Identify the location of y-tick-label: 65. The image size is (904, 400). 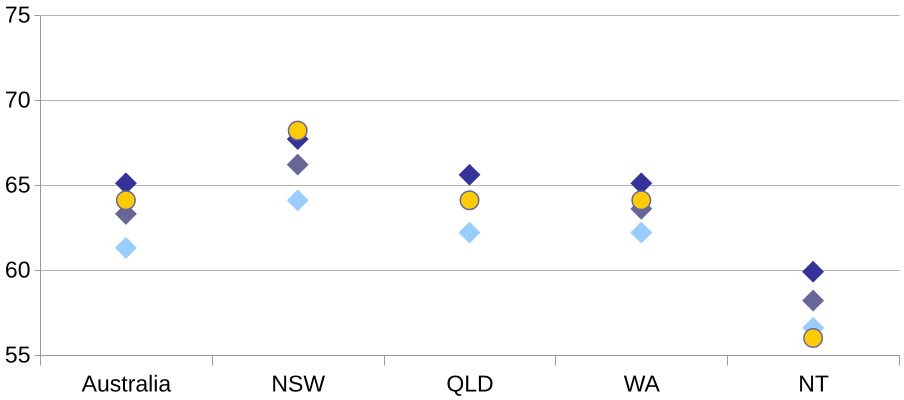
(17, 185).